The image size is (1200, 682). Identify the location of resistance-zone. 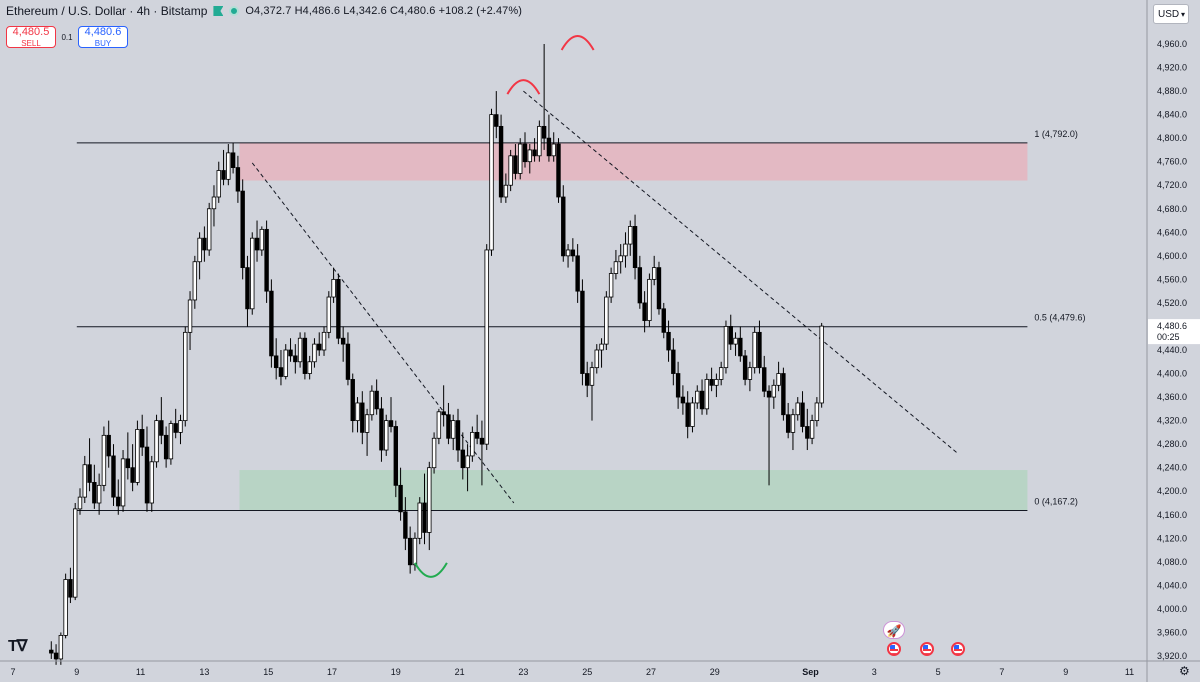
(633, 161).